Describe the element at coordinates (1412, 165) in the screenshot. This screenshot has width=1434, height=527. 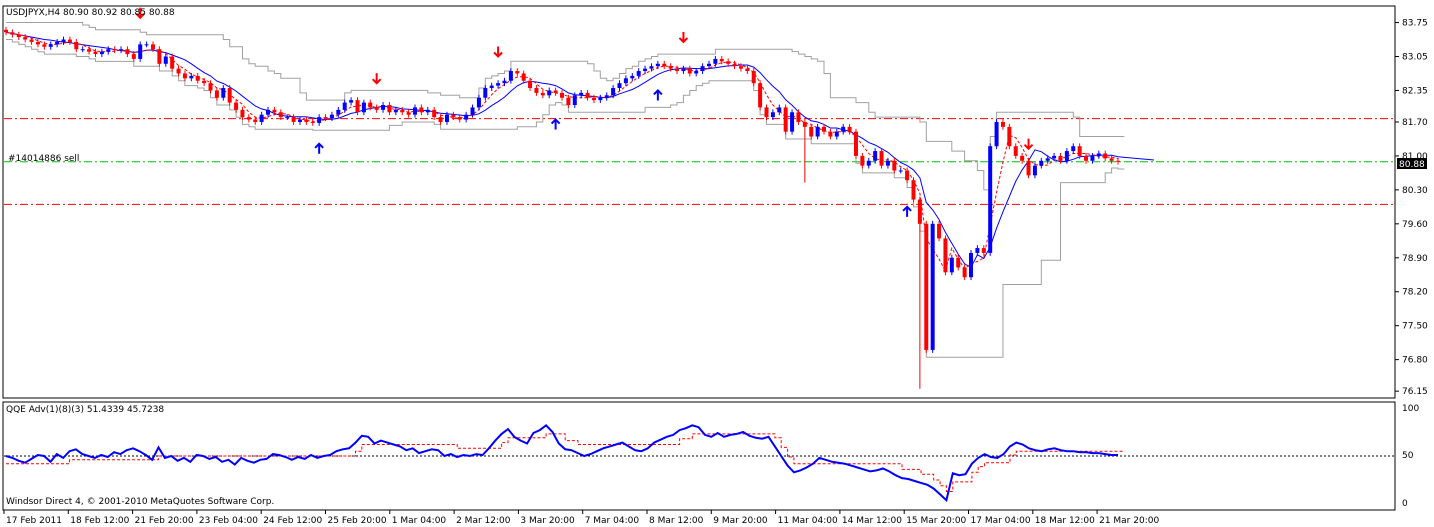
I see `current-price-label: 80.88` at that location.